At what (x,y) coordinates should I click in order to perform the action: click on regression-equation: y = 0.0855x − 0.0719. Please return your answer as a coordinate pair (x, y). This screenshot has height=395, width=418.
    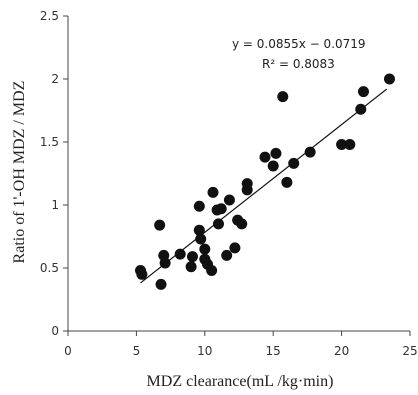
    Looking at the image, I should click on (299, 44).